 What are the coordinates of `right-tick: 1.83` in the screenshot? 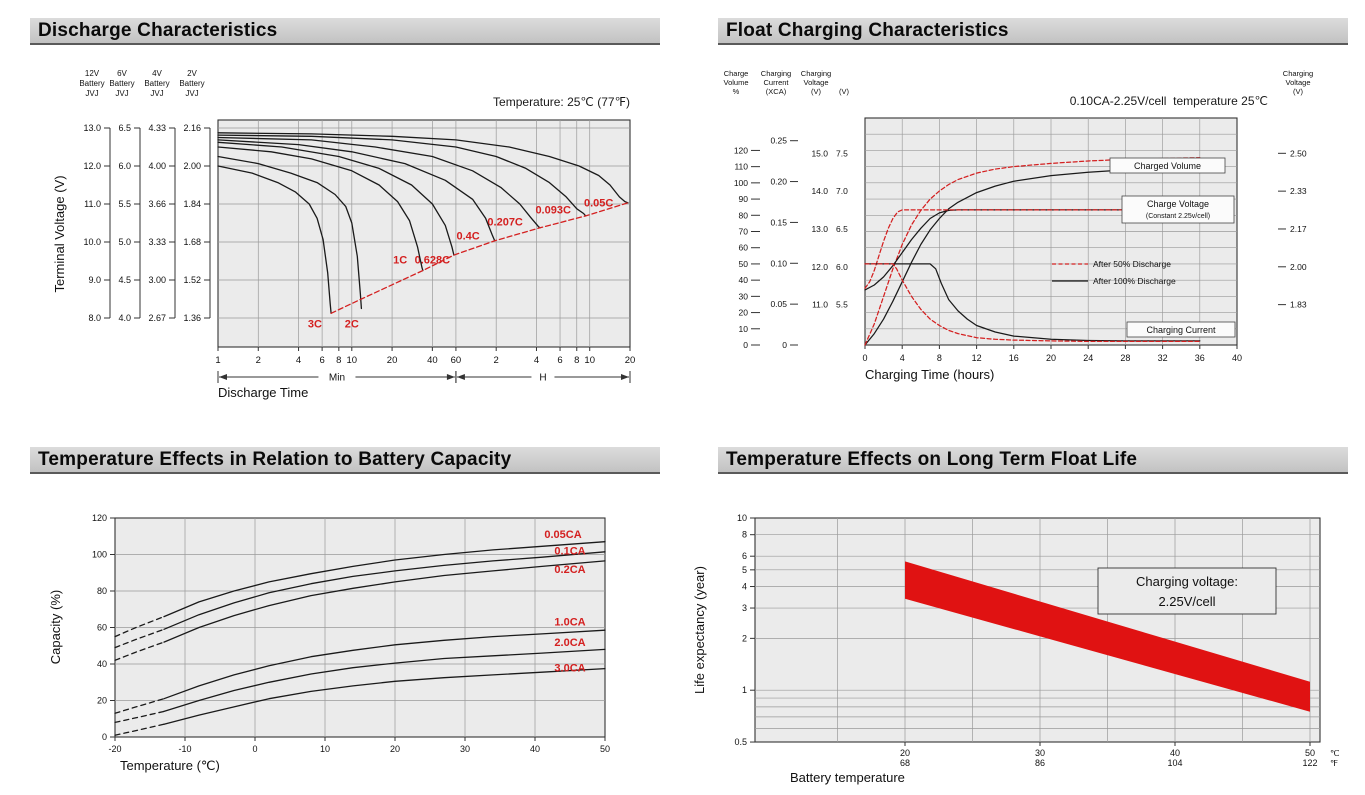 It's located at (1298, 305).